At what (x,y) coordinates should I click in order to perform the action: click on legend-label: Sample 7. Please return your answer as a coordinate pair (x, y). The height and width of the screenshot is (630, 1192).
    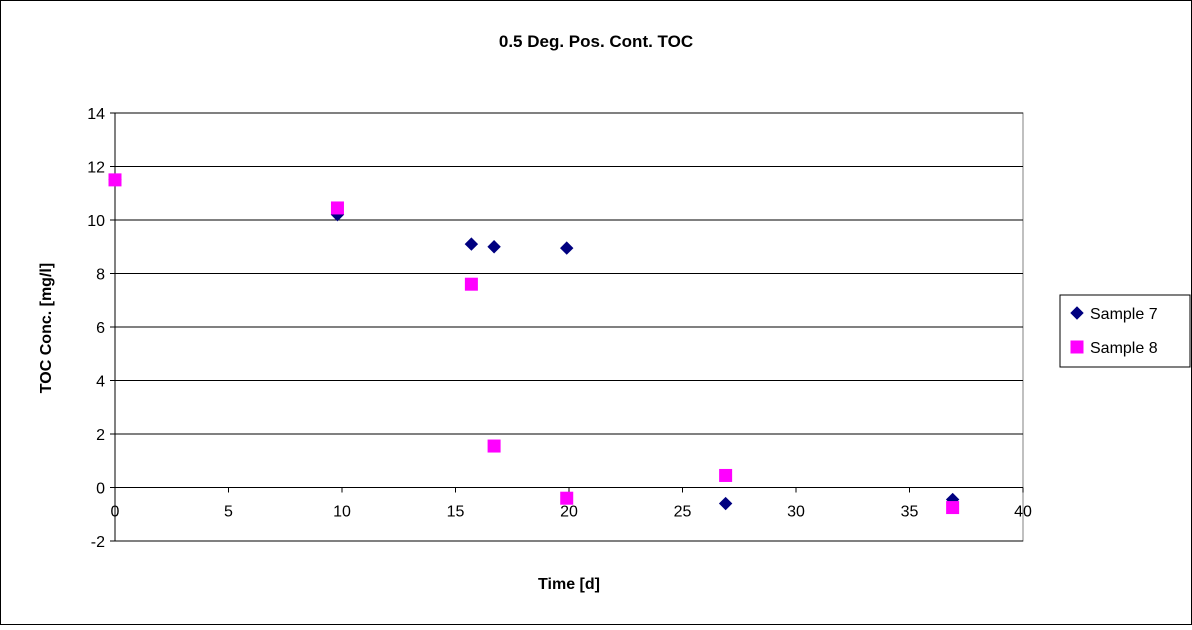
    Looking at the image, I should click on (1124, 314).